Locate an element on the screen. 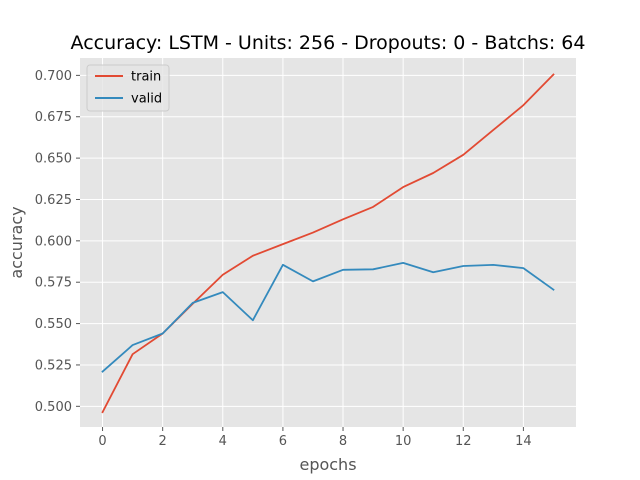 The height and width of the screenshot is (480, 640). y-tick-label: 0.625 is located at coordinates (53, 200).